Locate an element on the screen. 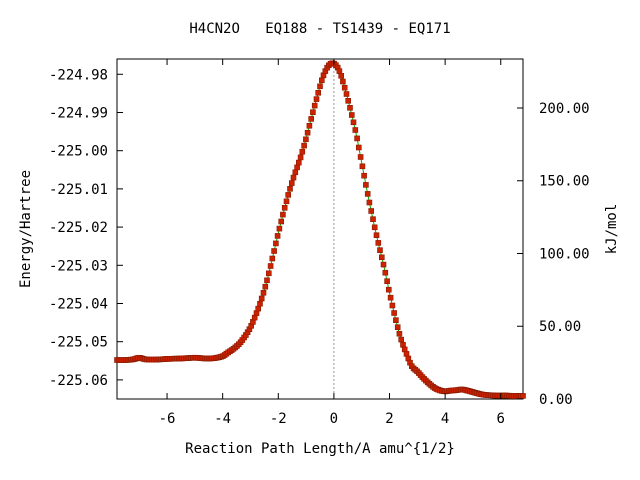 The height and width of the screenshot is (480, 640). x-tick-label: -2 is located at coordinates (278, 419).